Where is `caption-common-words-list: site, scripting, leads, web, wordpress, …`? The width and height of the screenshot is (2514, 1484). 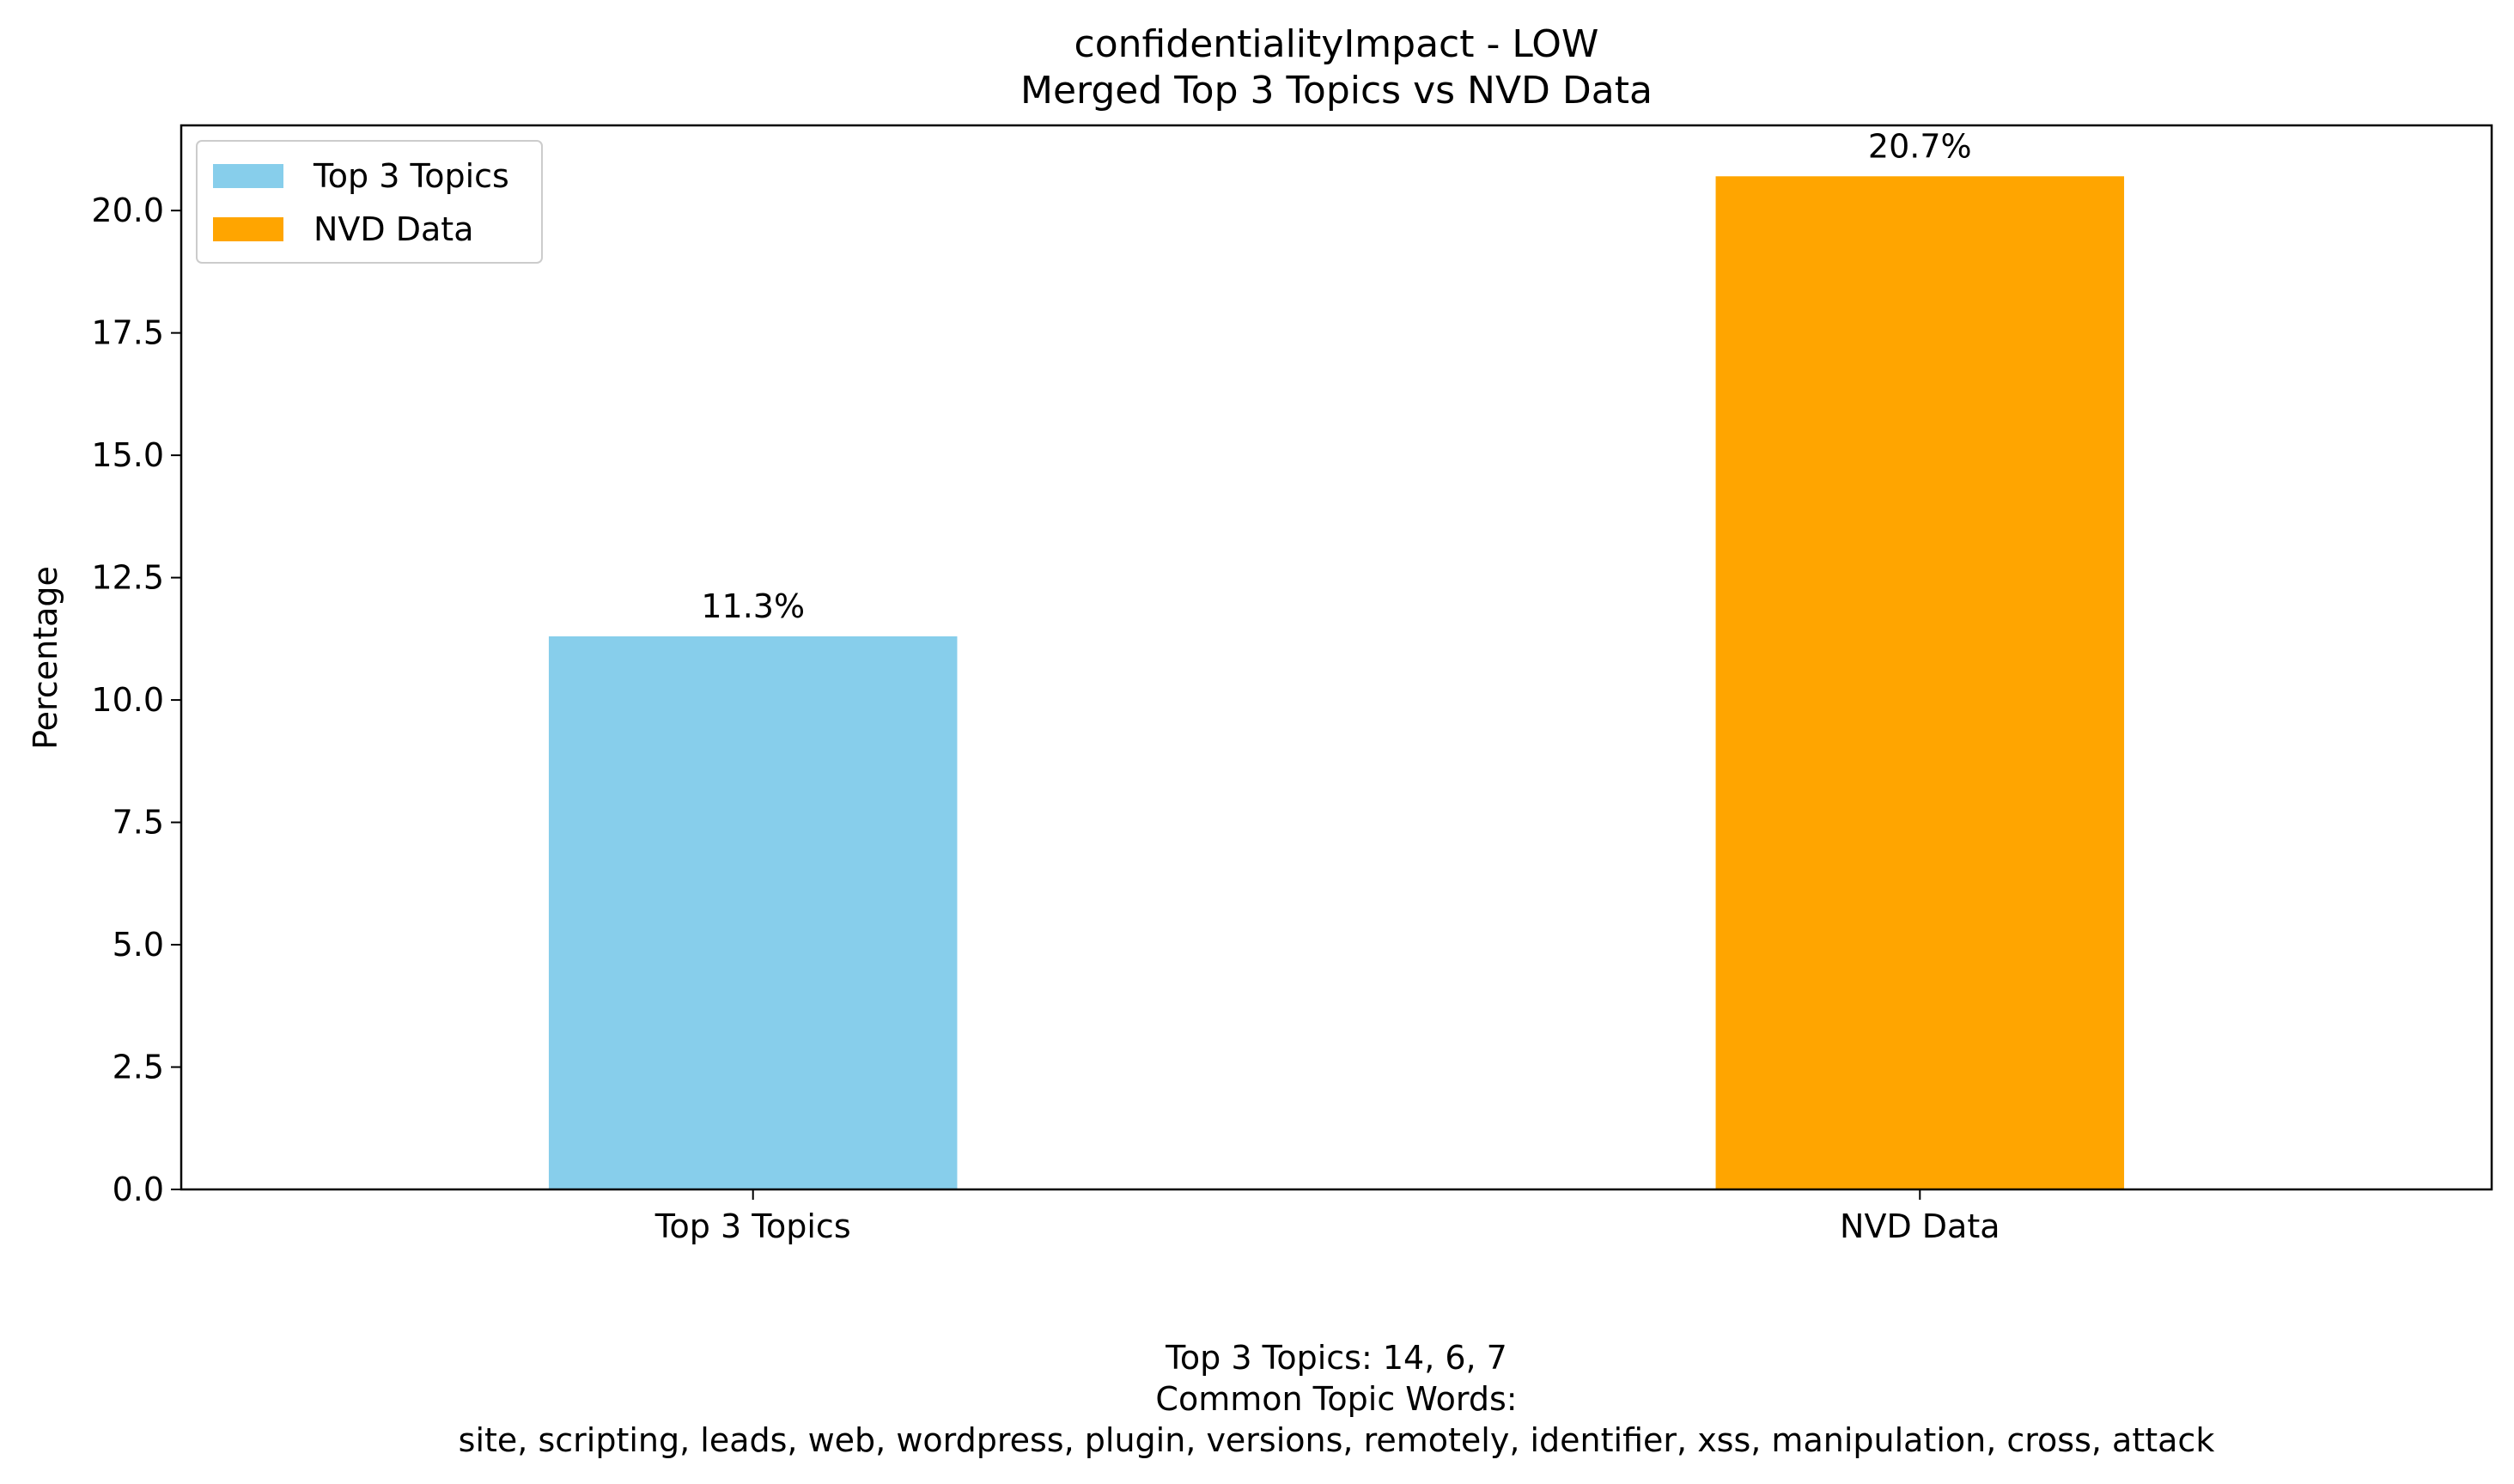 caption-common-words-list: site, scripting, leads, web, wordpress, … is located at coordinates (1337, 1440).